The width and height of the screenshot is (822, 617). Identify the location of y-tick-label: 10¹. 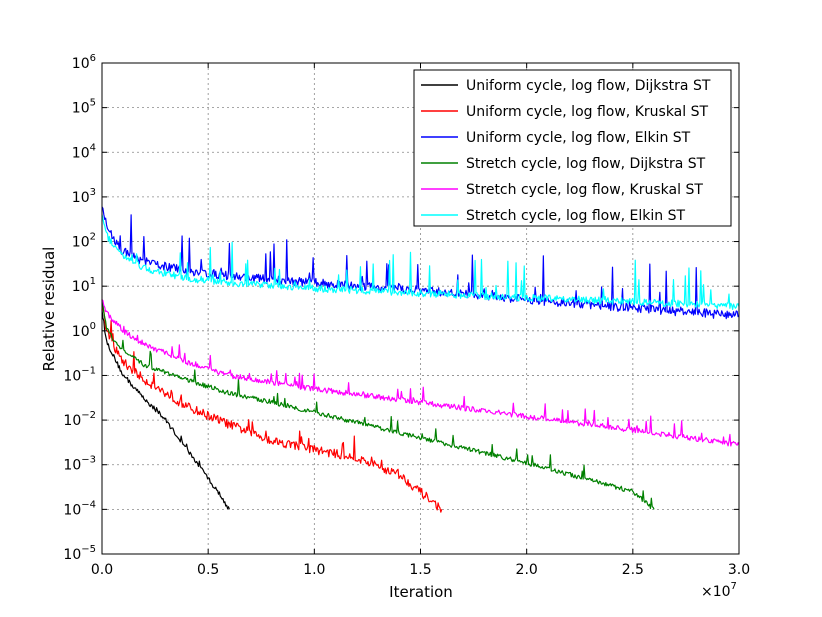
(84, 285).